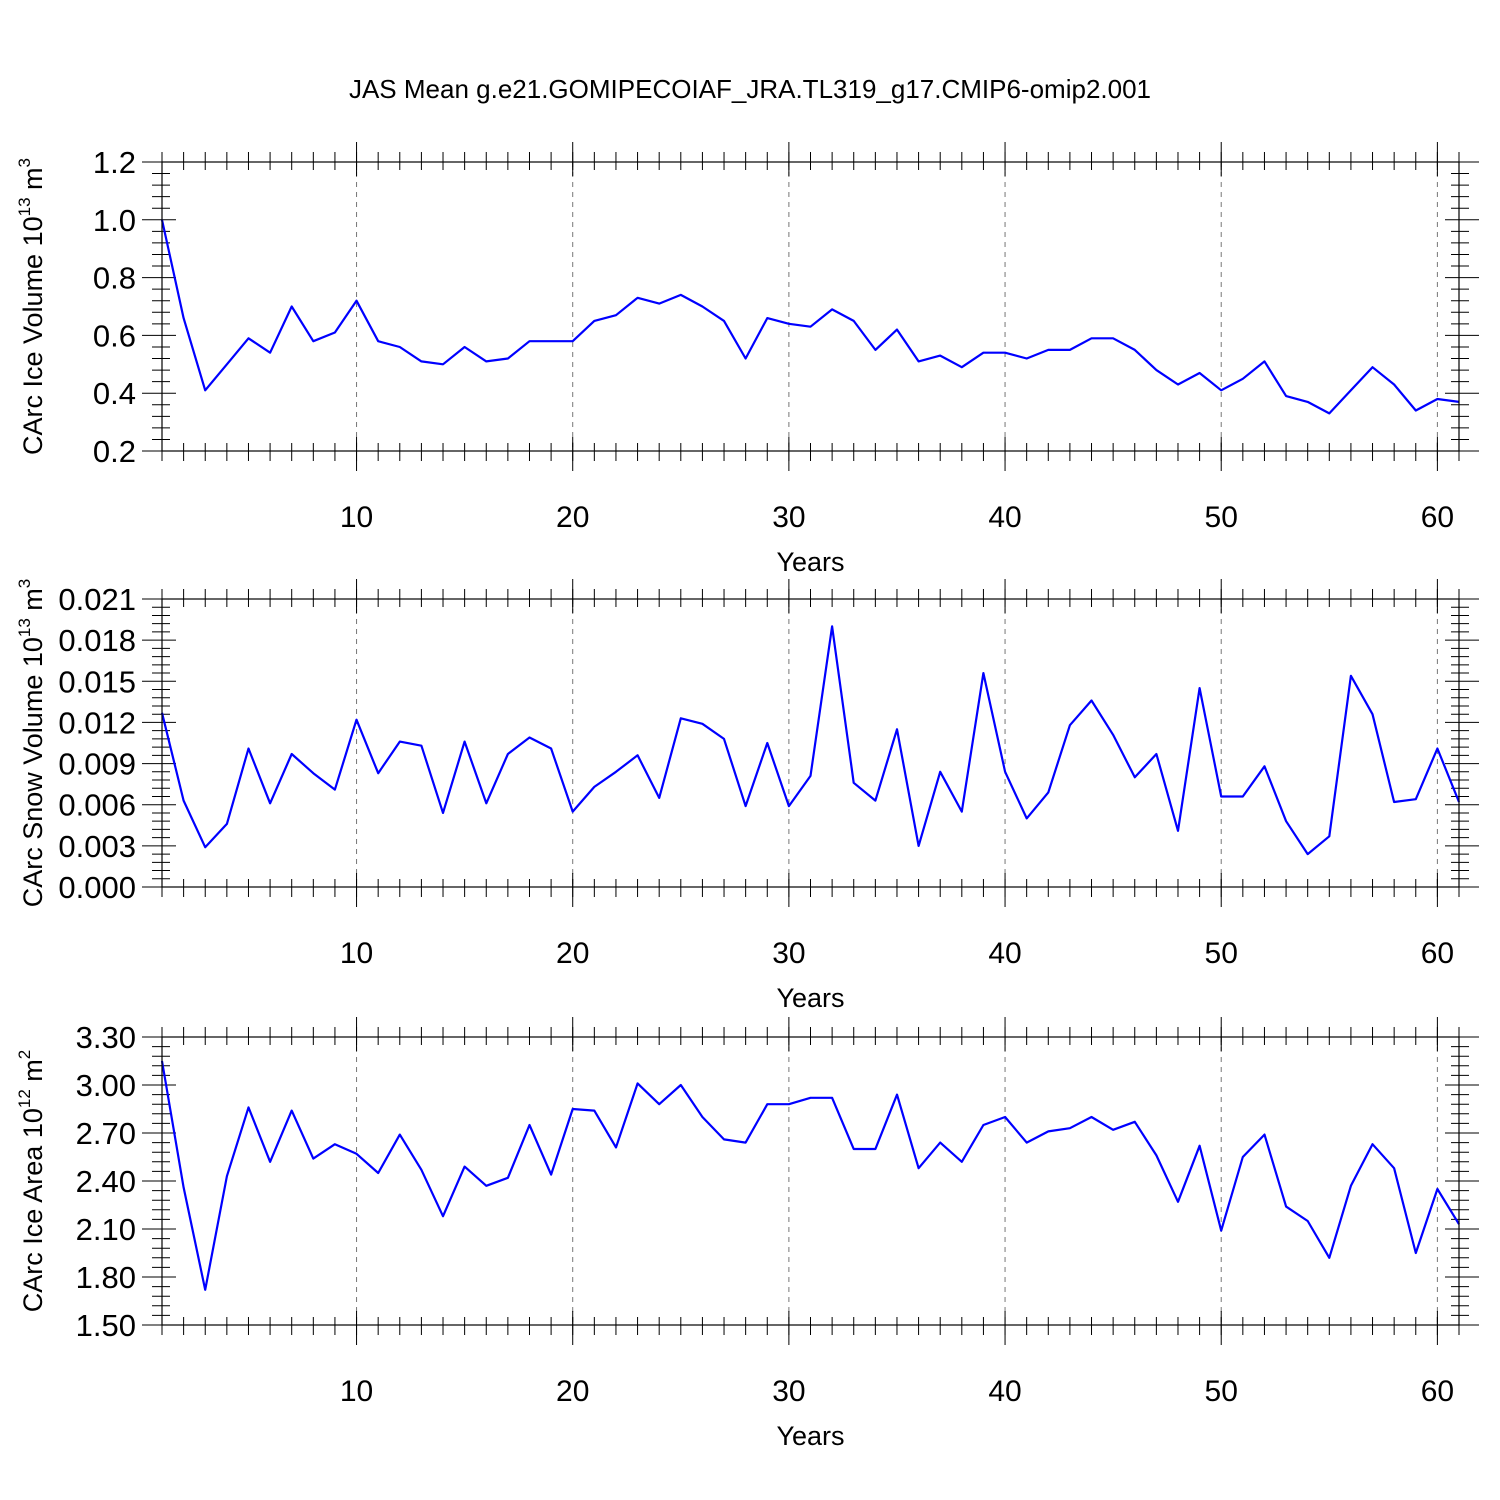 This screenshot has width=1500, height=1500. What do you see at coordinates (97, 887) in the screenshot?
I see `y-tick-label: 0.000` at bounding box center [97, 887].